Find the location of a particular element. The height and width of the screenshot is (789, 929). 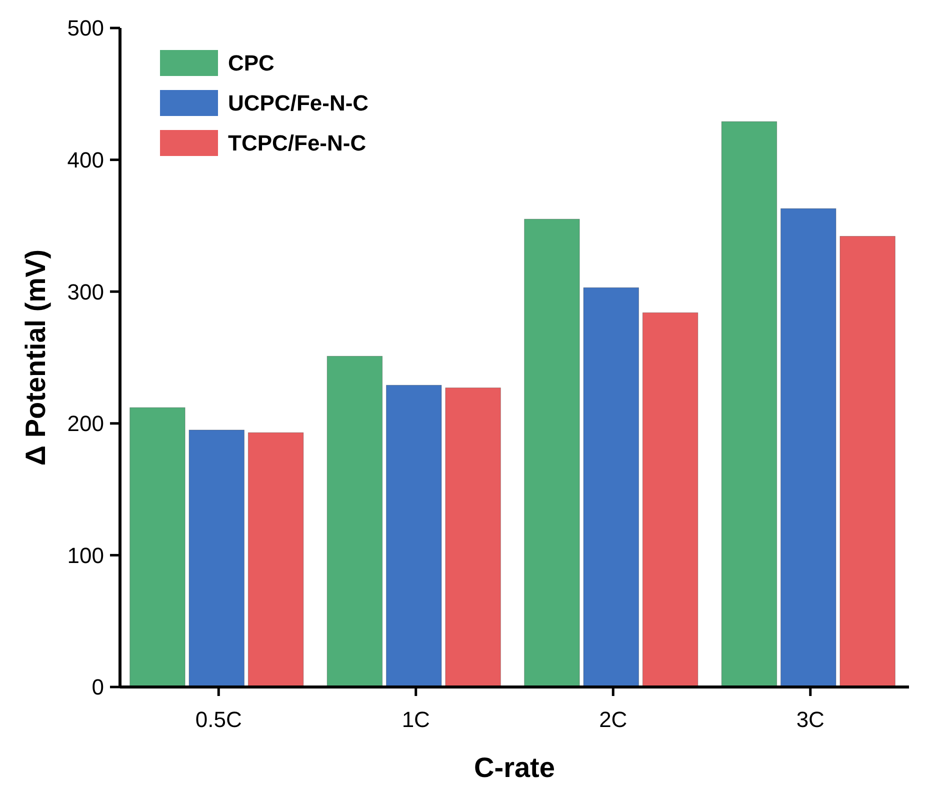

y-tick-label: 100 is located at coordinates (85, 555).